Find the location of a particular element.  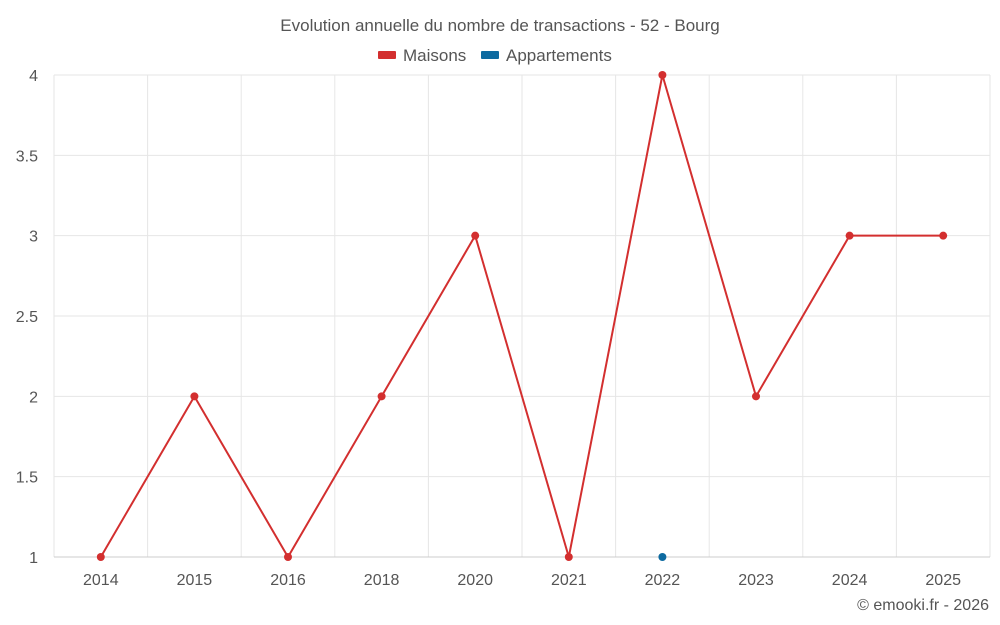

legend-swatch-appartements is located at coordinates (490, 55).